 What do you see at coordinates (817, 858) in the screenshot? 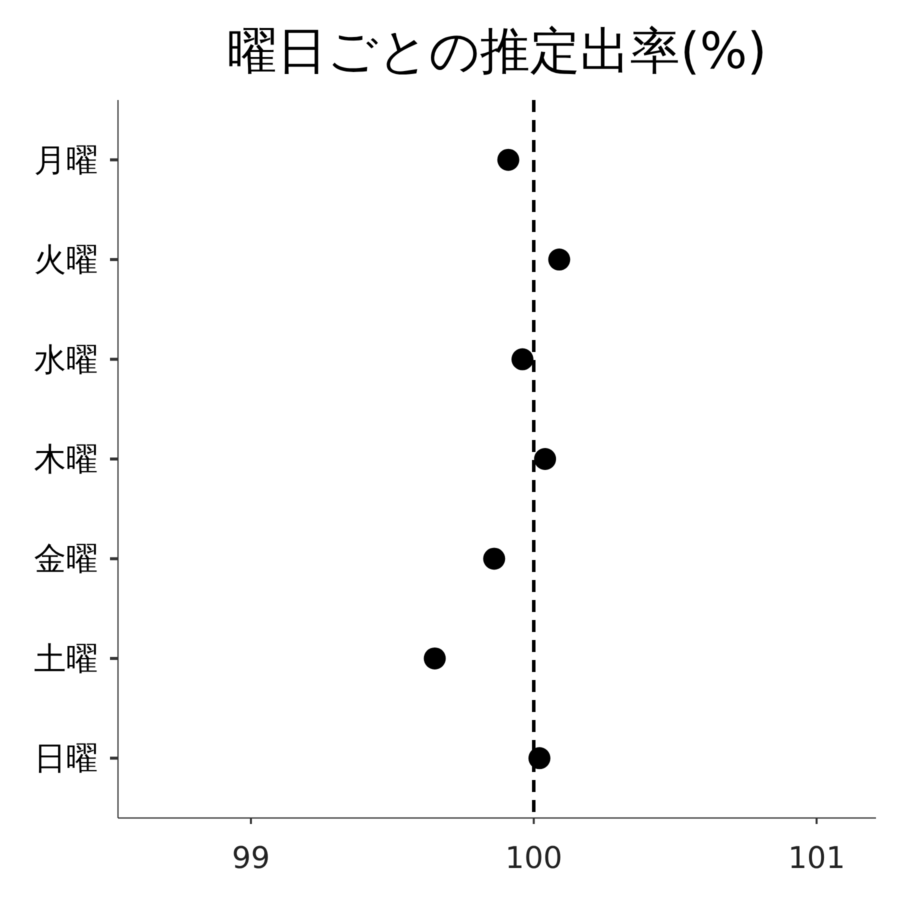
I see `x-tick-label: 101` at bounding box center [817, 858].